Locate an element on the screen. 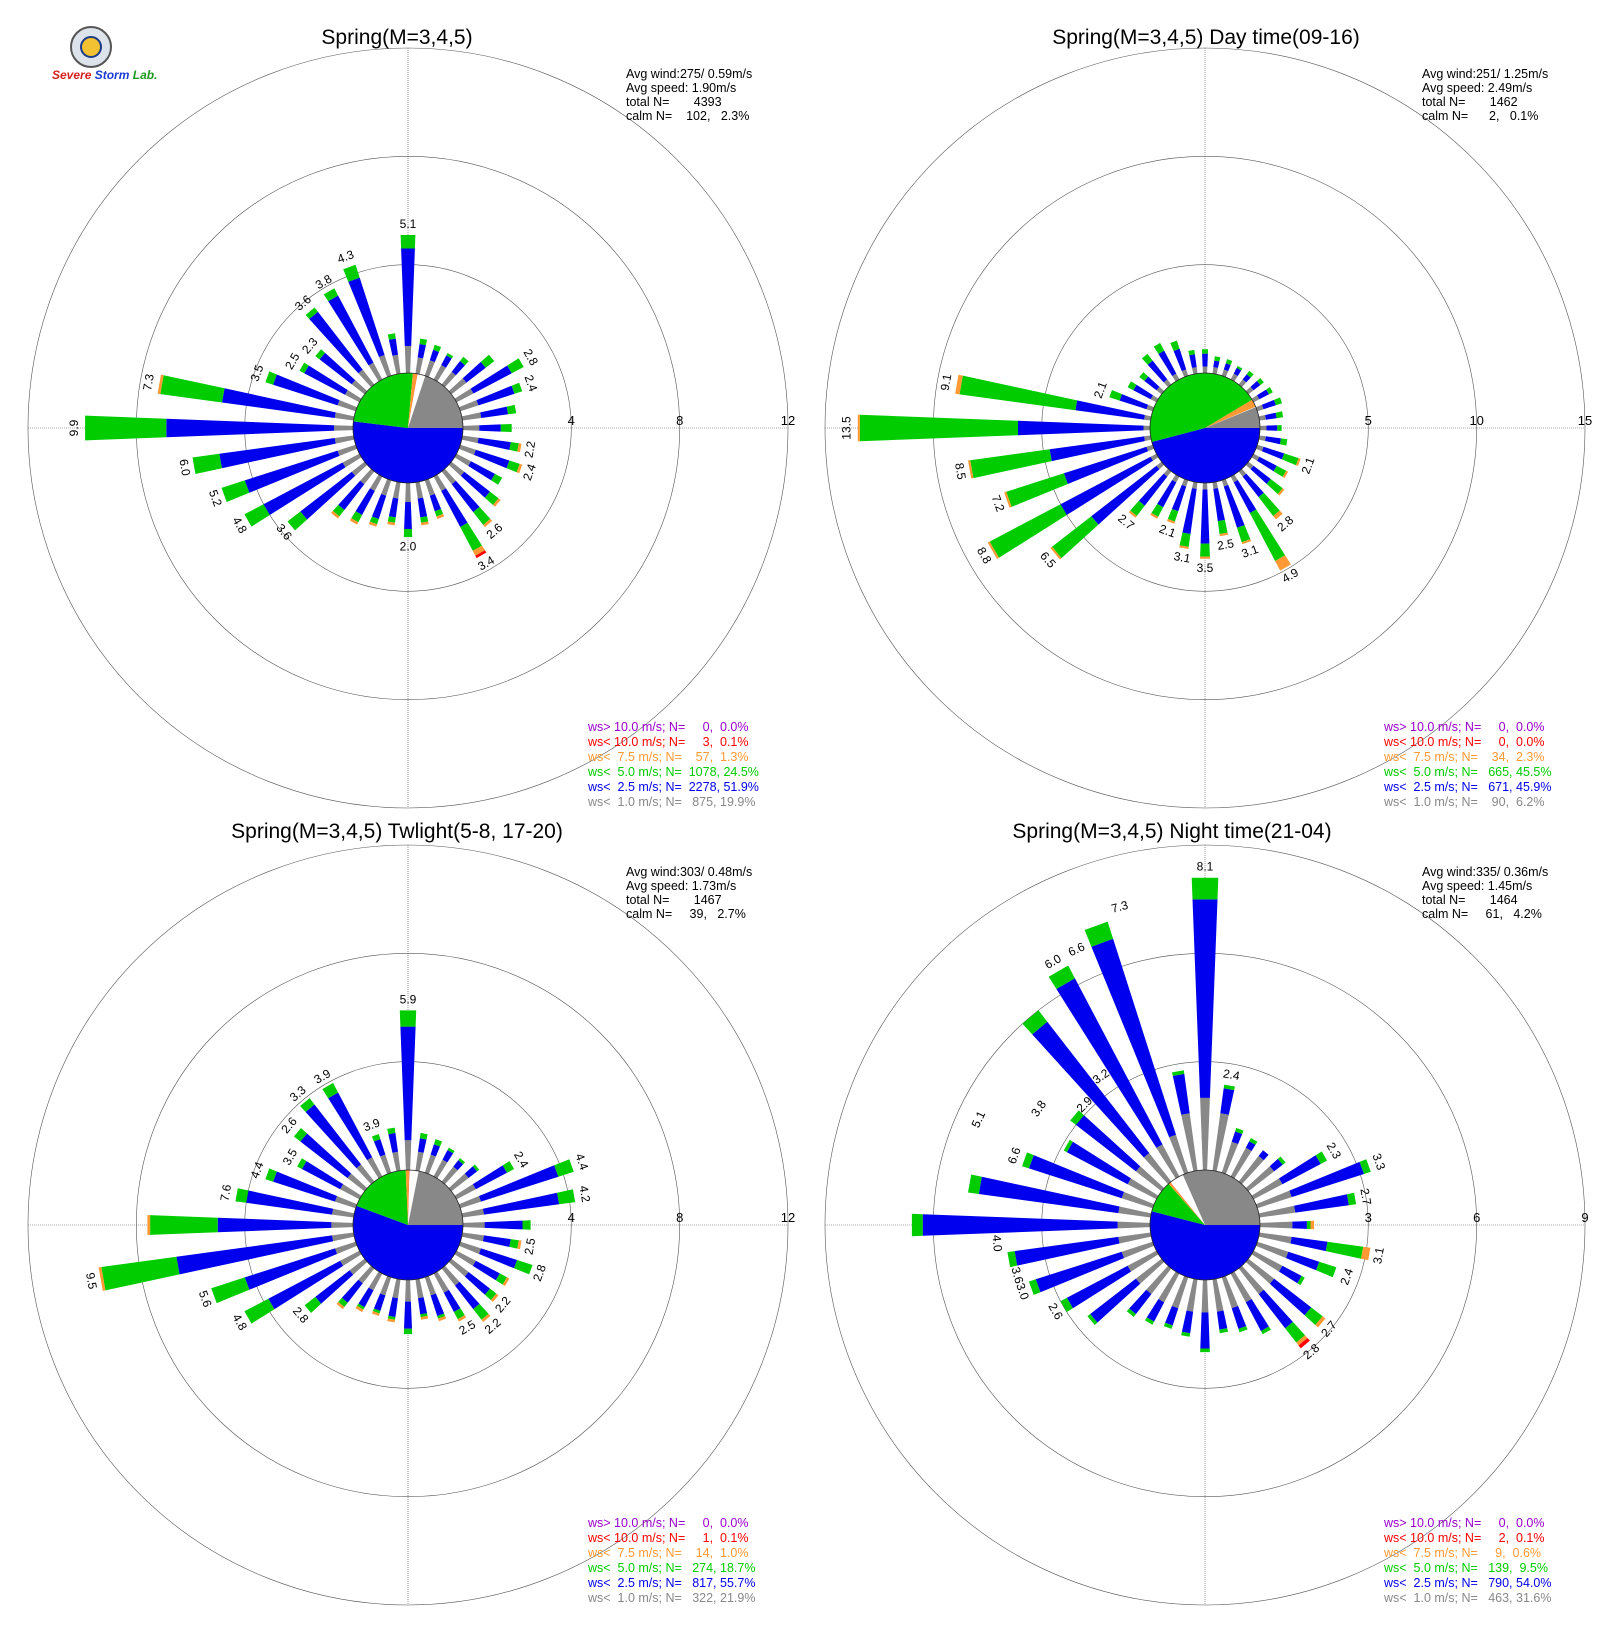 The image size is (1620, 1645). bar-segment-280-lt1 is located at coordinates (344, 416).